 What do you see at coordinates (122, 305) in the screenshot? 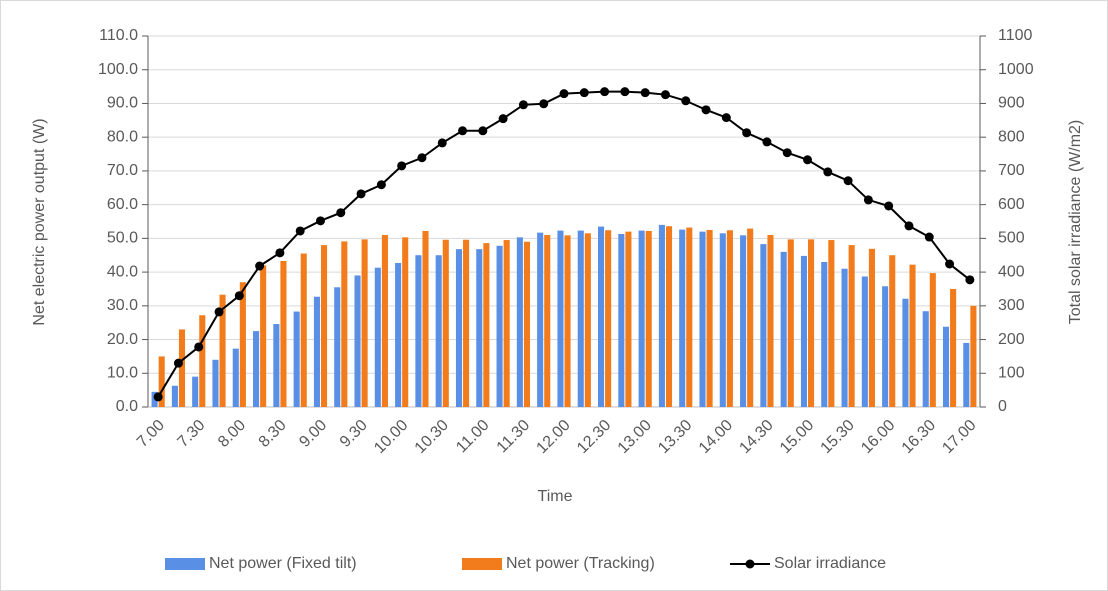
I see `y-tick-label: 30.0` at bounding box center [122, 305].